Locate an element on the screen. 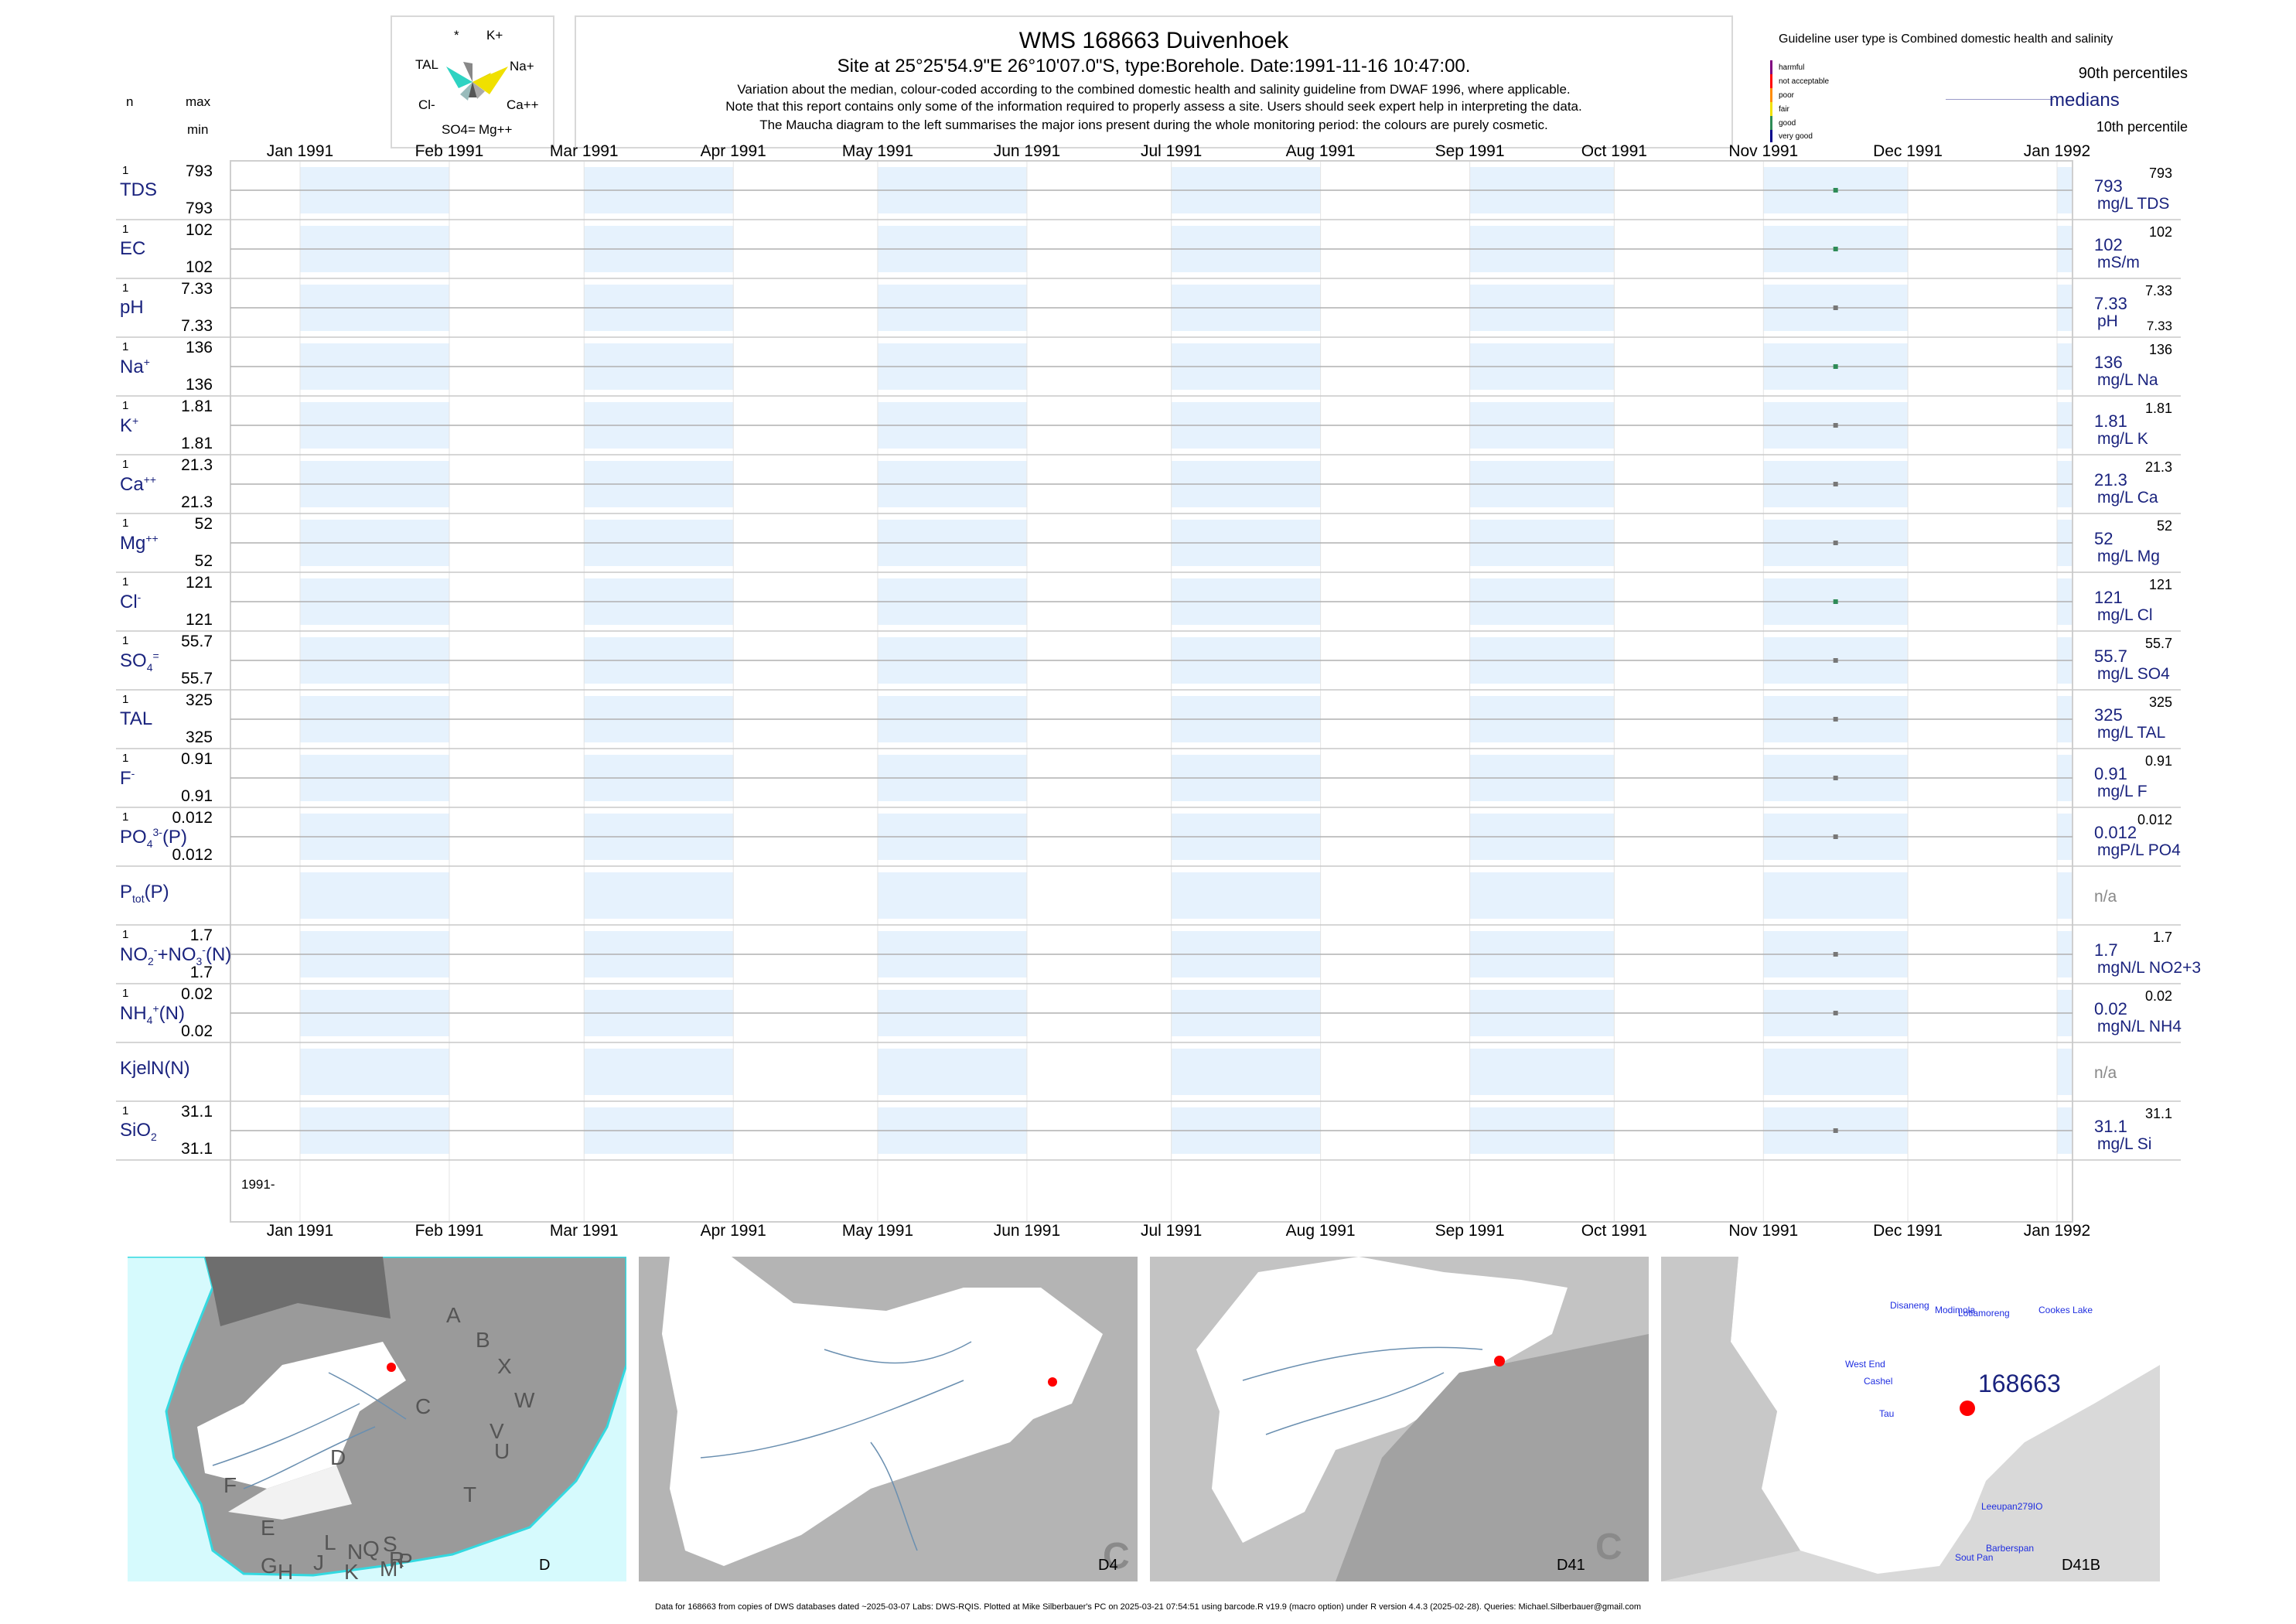 The width and height of the screenshot is (2296, 1624). place-barberspan: Barberspan is located at coordinates (2010, 1548).